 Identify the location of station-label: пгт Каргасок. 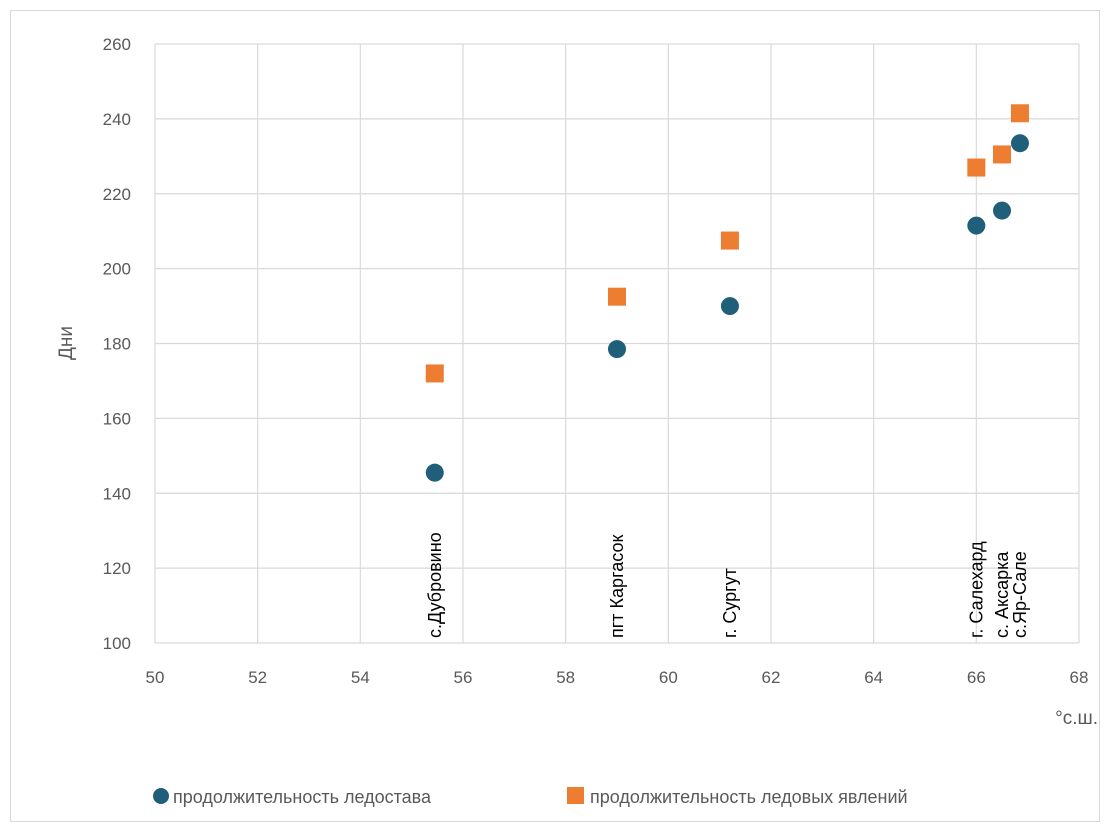
(617, 586).